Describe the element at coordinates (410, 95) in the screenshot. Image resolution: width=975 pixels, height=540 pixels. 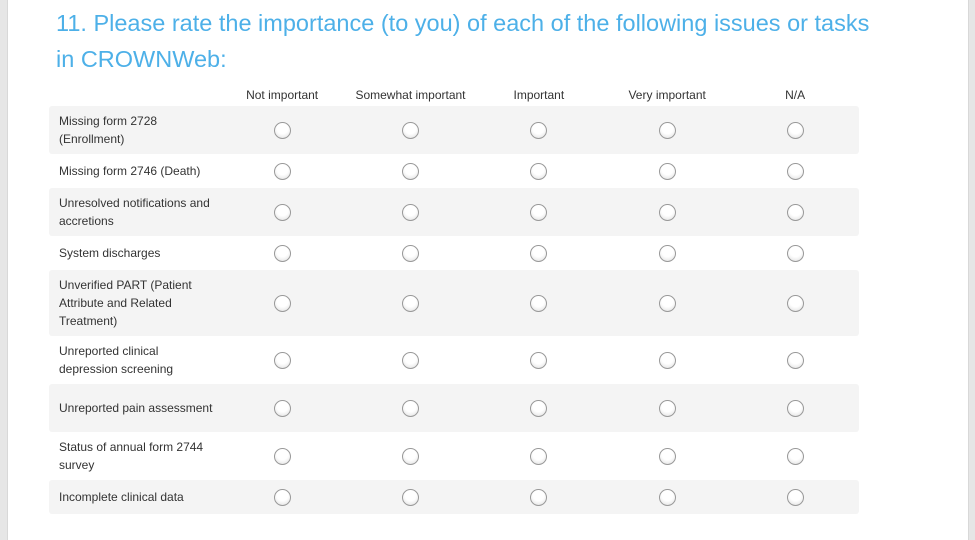
I see `column-header: Somewhat important` at that location.